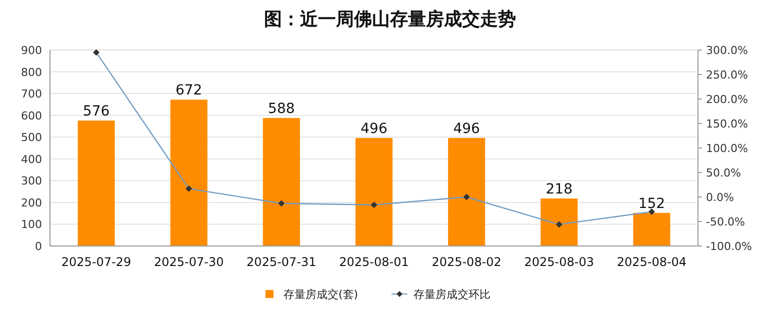 The width and height of the screenshot is (780, 328). What do you see at coordinates (559, 190) in the screenshot?
I see `data-label: 218` at bounding box center [559, 190].